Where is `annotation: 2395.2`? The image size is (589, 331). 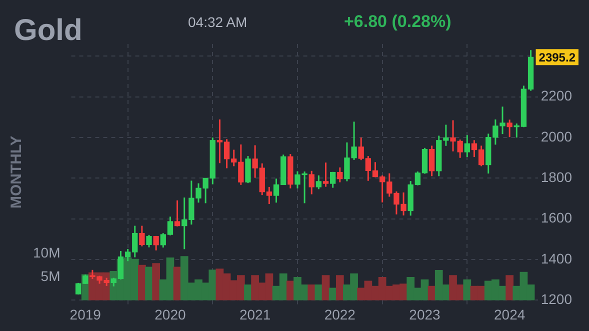 annotation: 2395.2 is located at coordinates (557, 57).